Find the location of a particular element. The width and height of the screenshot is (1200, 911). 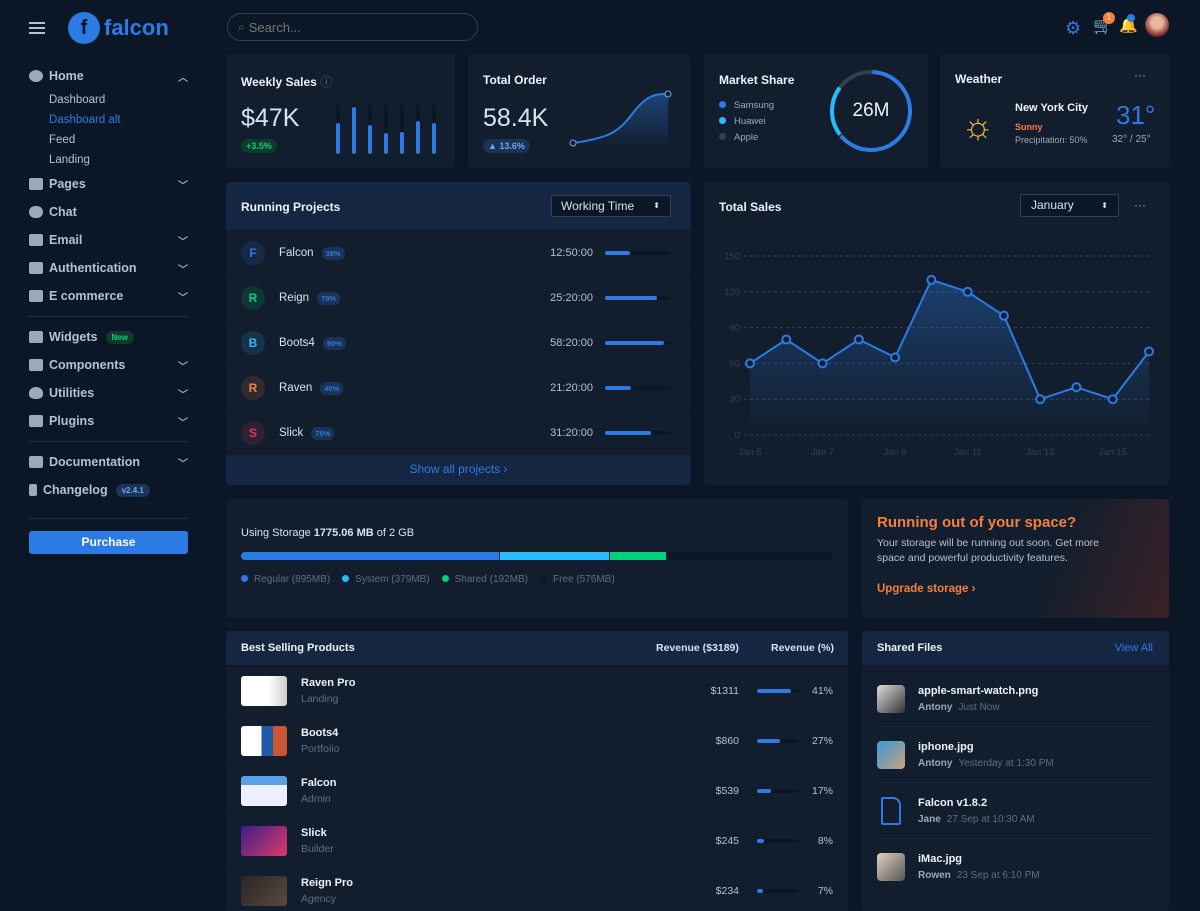

file-archive-icon is located at coordinates (891, 810).